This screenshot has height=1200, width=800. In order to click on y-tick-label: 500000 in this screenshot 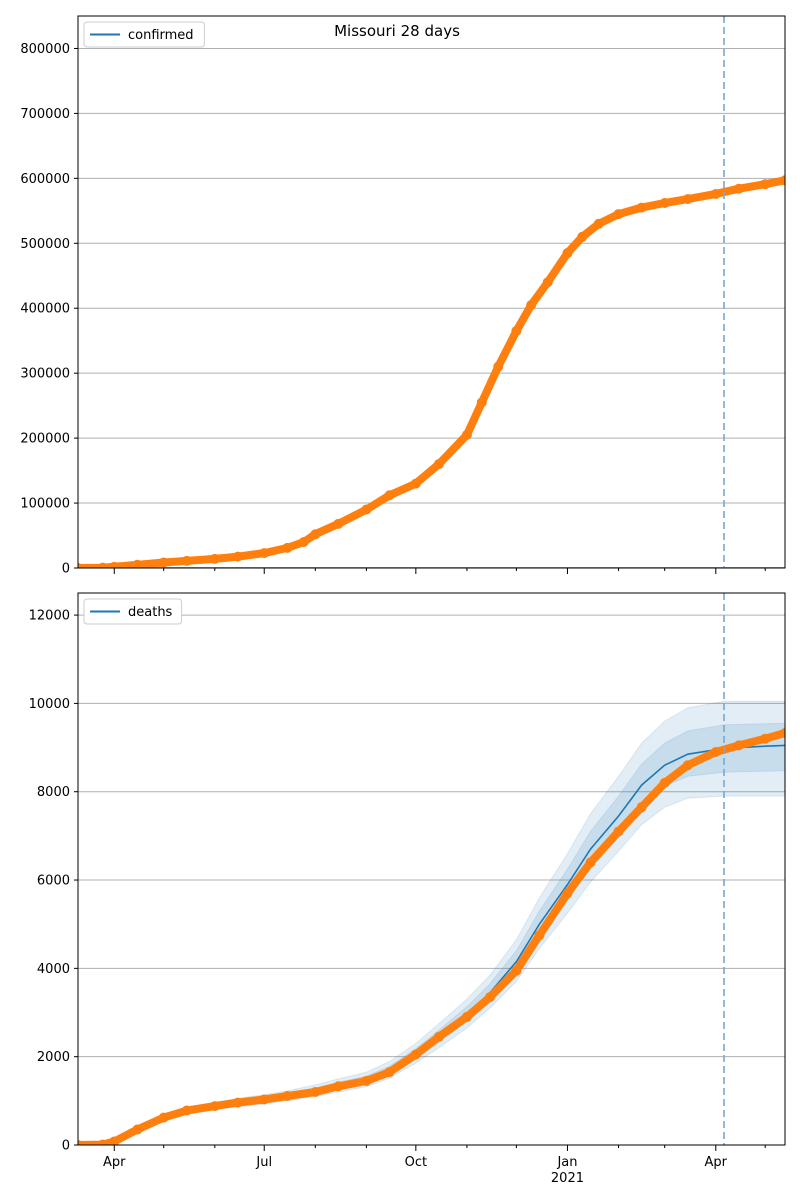, I will do `click(45, 244)`.